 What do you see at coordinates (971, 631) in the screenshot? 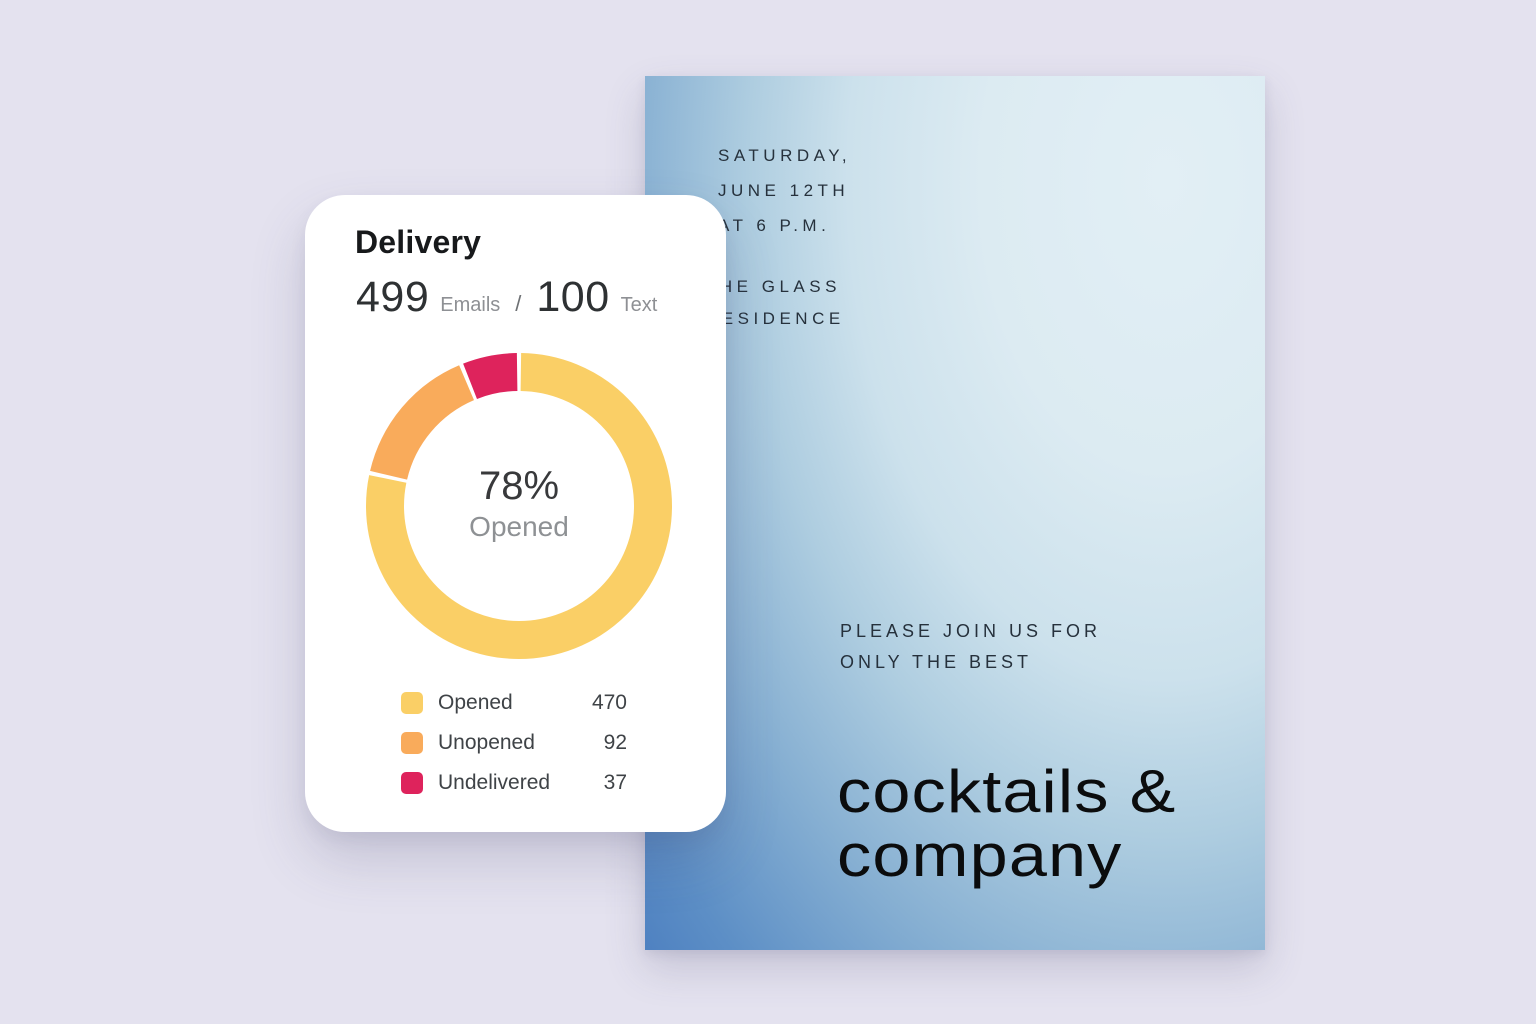
I see `invitation-intro-line: PLEASE JOIN US FOR` at bounding box center [971, 631].